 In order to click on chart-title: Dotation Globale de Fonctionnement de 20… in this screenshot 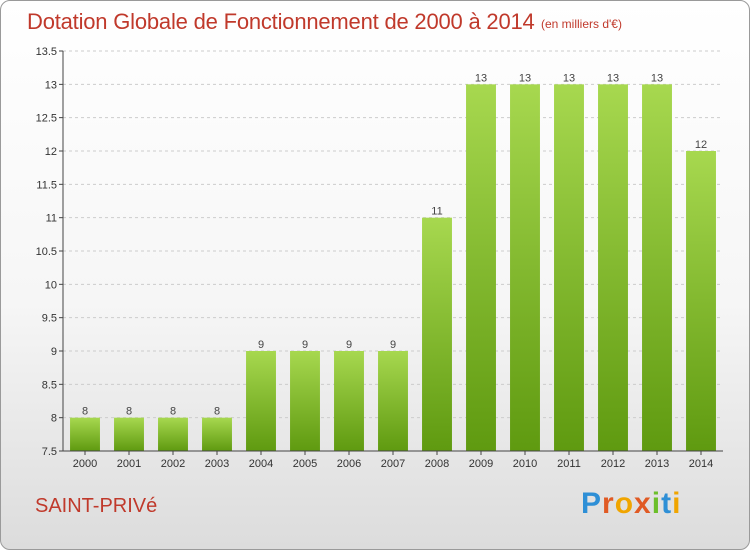, I will do `click(281, 21)`.